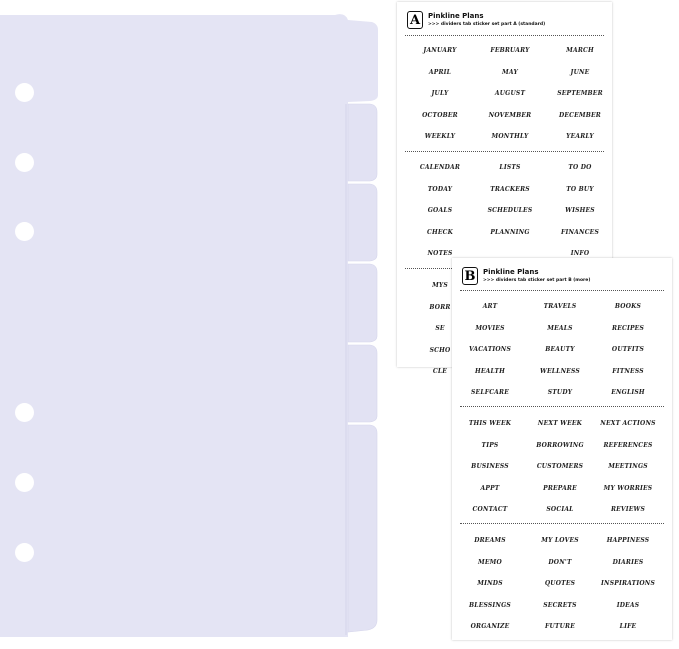  What do you see at coordinates (510, 115) in the screenshot?
I see `sticker-label: NOVEMBER` at bounding box center [510, 115].